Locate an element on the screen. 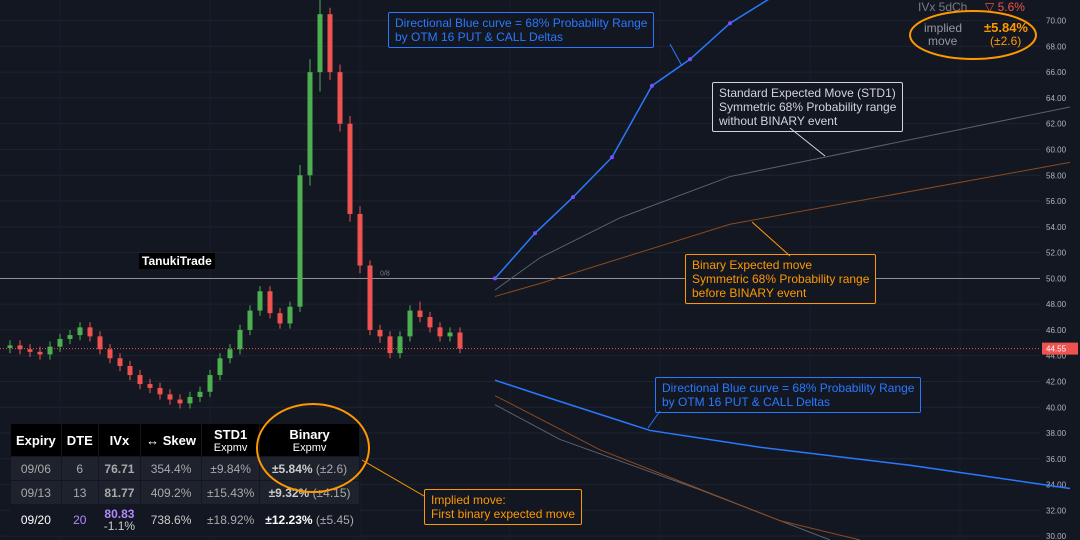 The height and width of the screenshot is (540, 1080). binary-abs: (±4.15) is located at coordinates (331, 492).